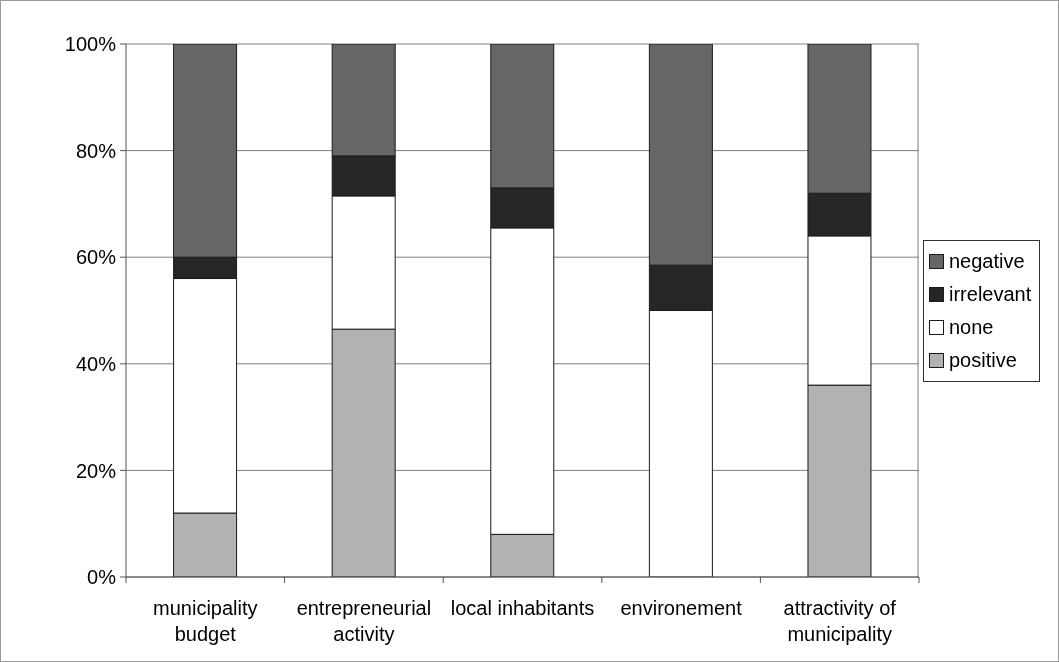  I want to click on y-tick-label: 80%, so click(96, 150).